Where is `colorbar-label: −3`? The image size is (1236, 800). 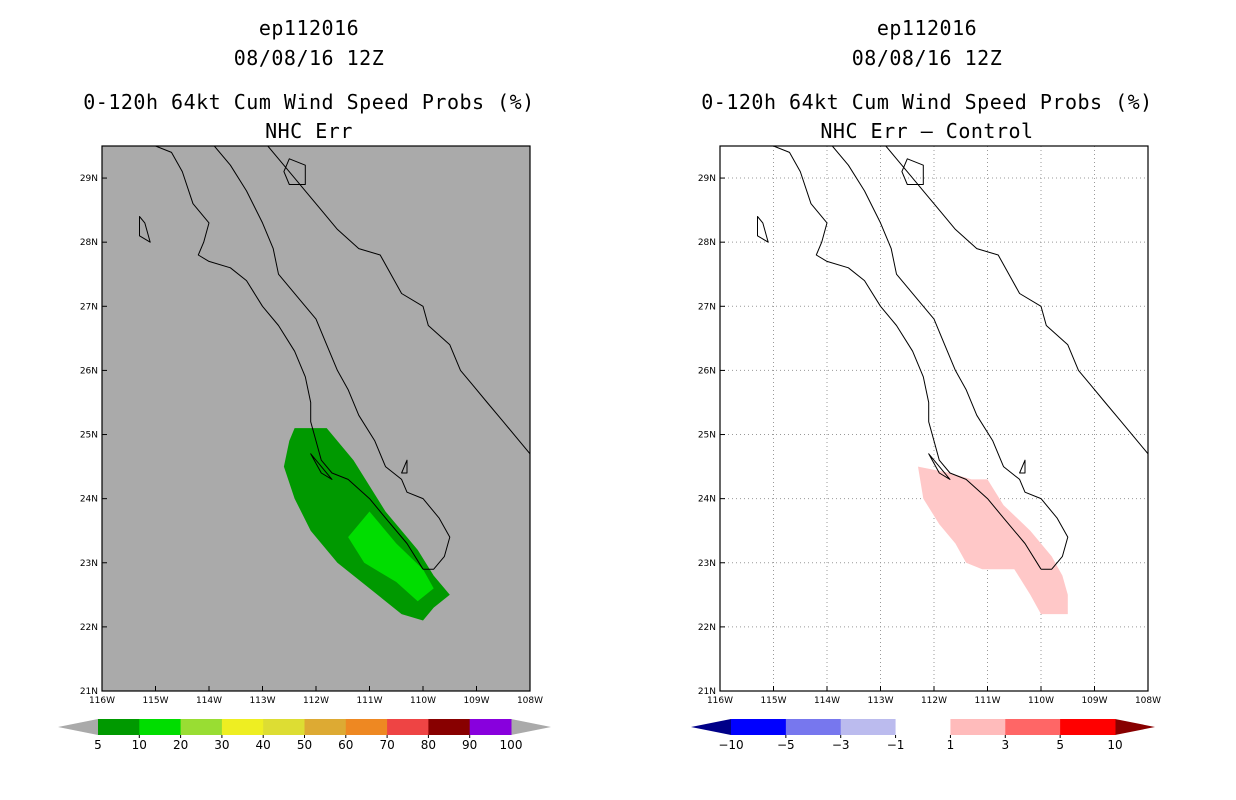 colorbar-label: −3 is located at coordinates (841, 745).